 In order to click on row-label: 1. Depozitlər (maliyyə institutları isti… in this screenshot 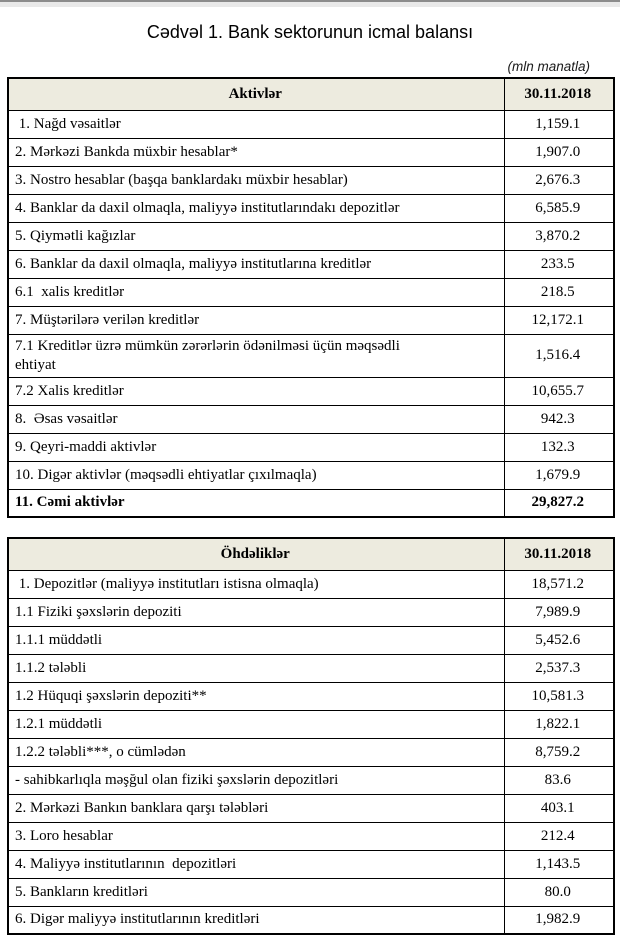, I will do `click(256, 584)`.